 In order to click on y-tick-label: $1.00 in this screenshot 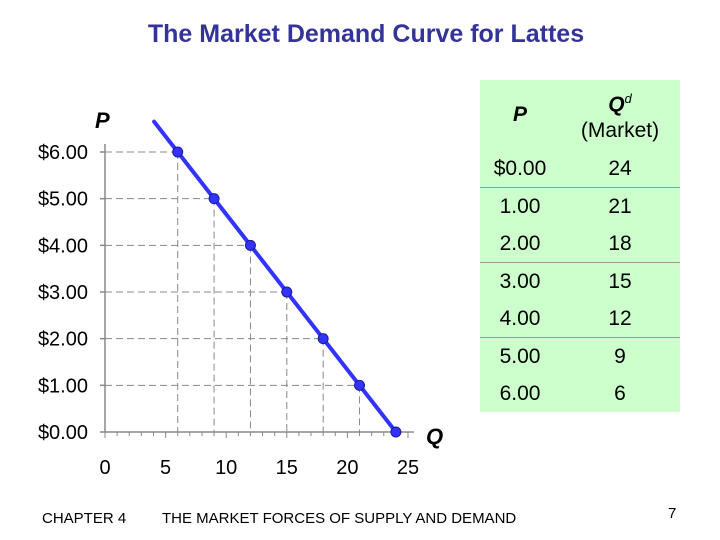, I will do `click(63, 386)`.